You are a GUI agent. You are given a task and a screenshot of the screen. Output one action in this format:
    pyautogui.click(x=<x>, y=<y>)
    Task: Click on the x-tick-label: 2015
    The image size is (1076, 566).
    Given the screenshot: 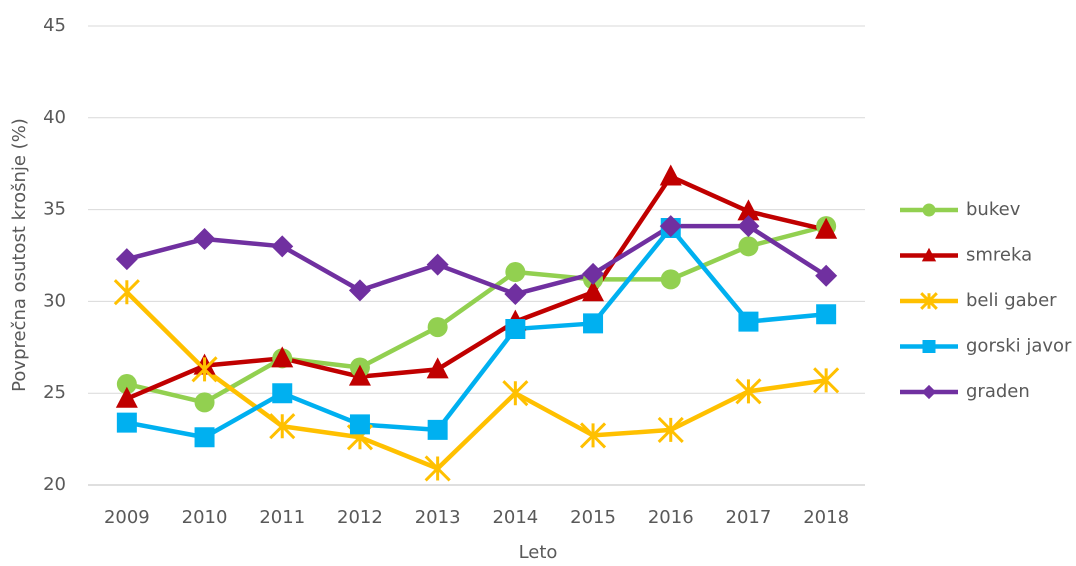 What is the action you would take?
    pyautogui.click(x=593, y=517)
    